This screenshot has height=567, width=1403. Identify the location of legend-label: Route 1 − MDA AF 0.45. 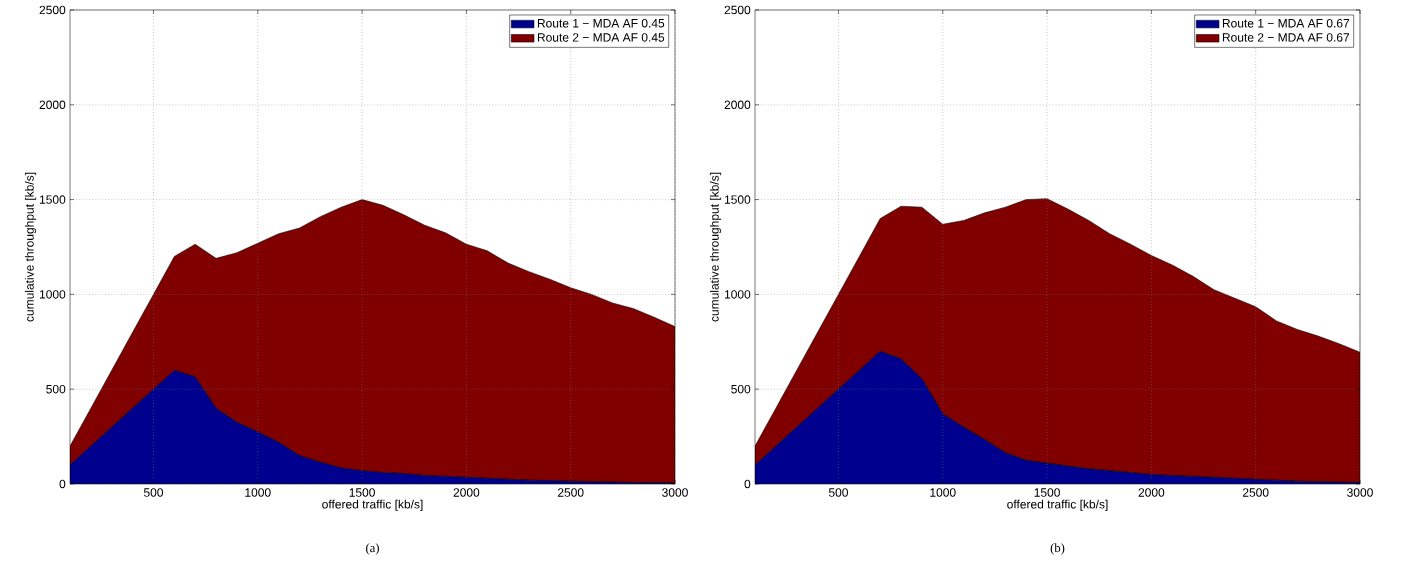
(601, 23).